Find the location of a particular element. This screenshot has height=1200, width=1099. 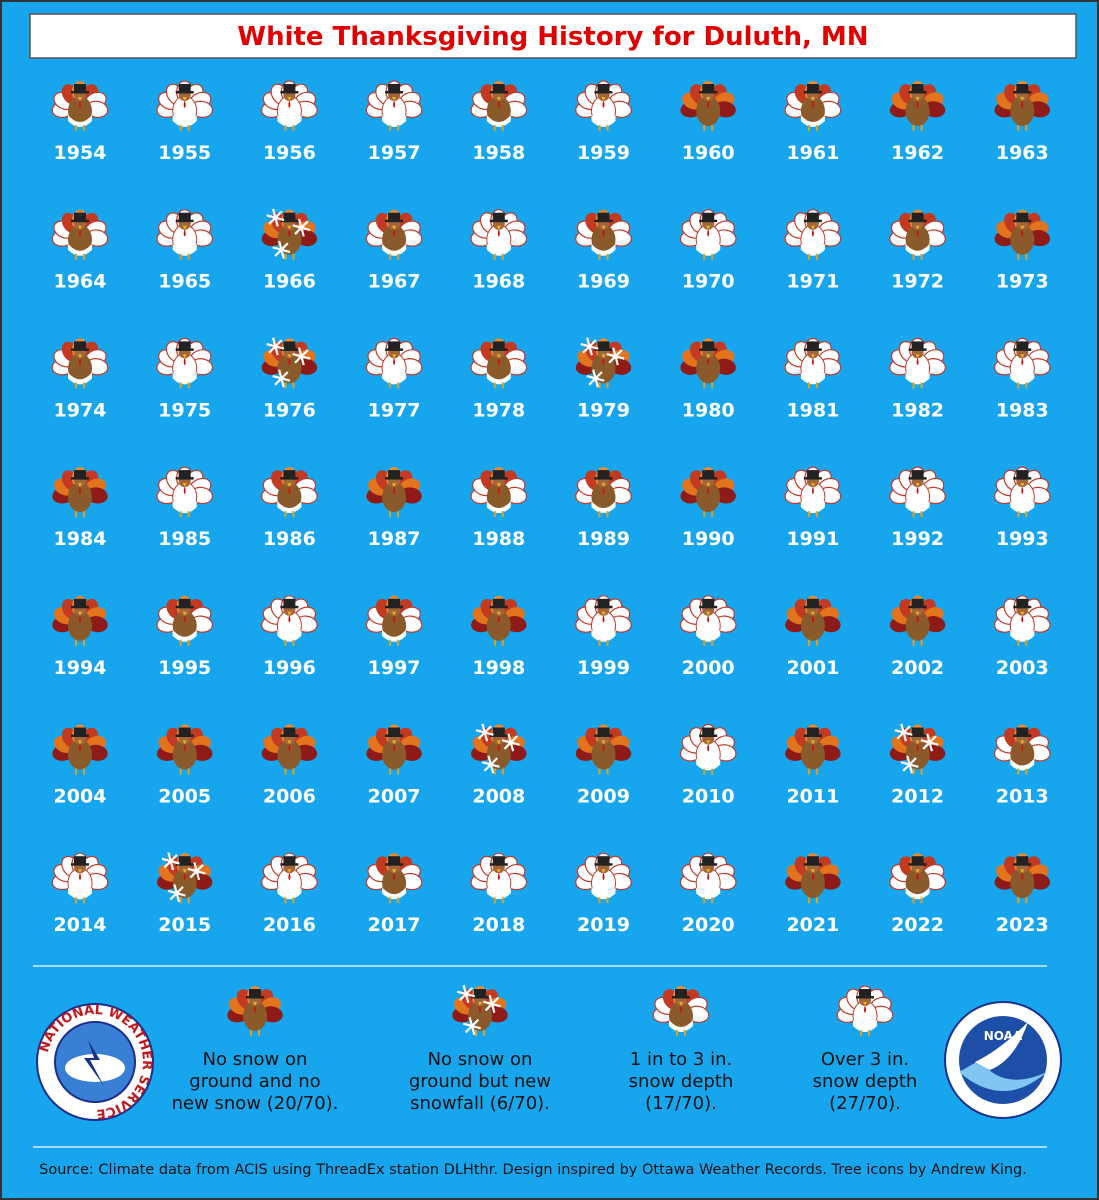

legend-text: ground but new is located at coordinates (480, 1081).